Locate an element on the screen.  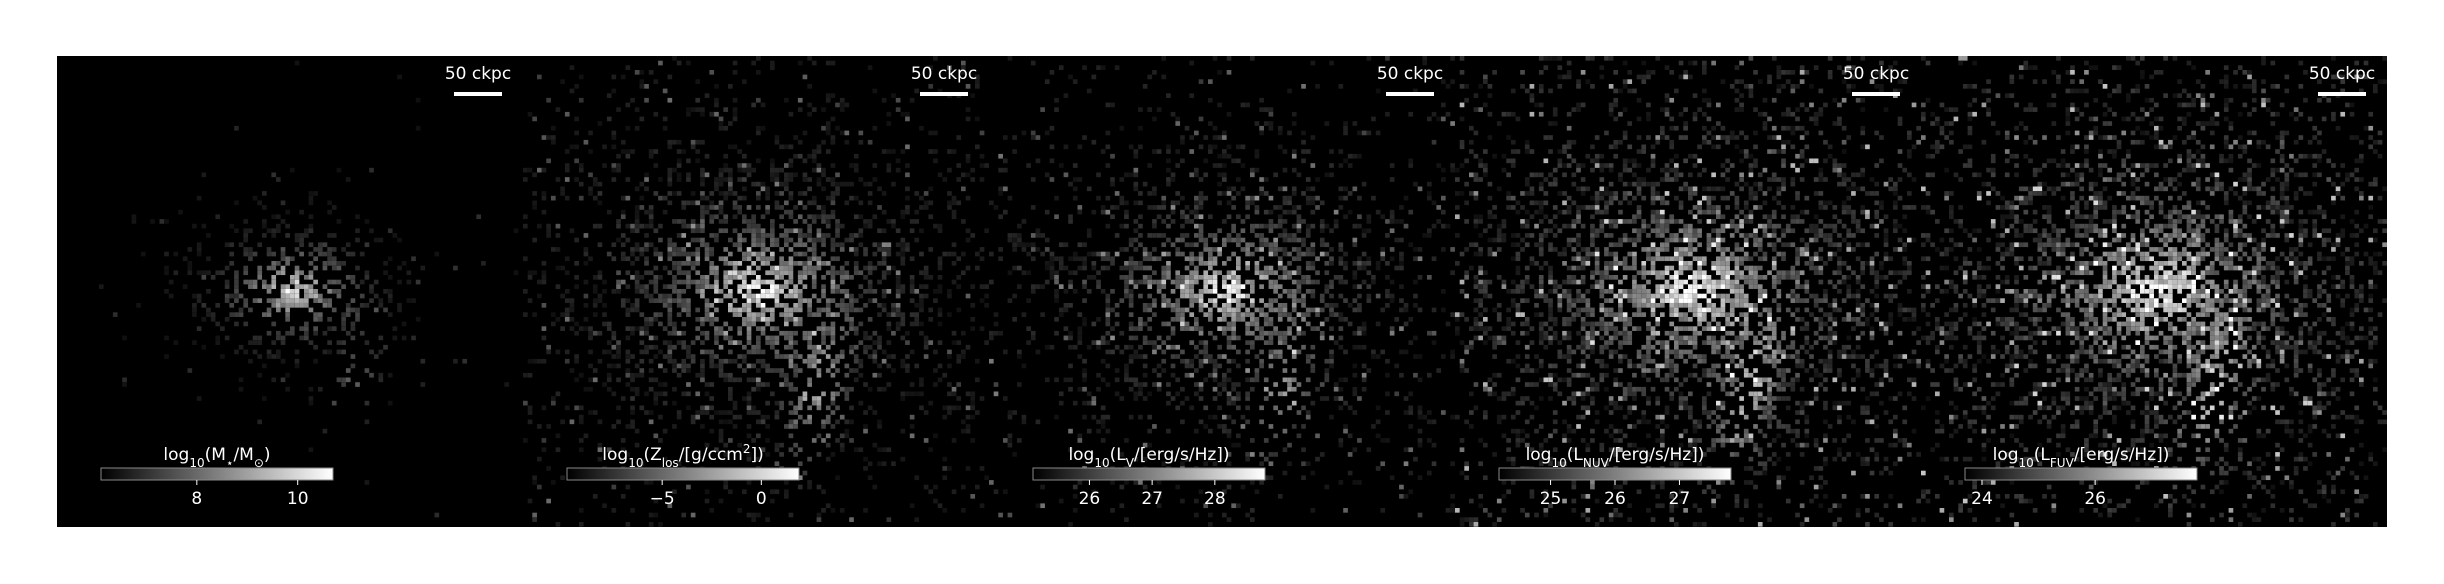
galaxy-image is located at coordinates (308, 289).